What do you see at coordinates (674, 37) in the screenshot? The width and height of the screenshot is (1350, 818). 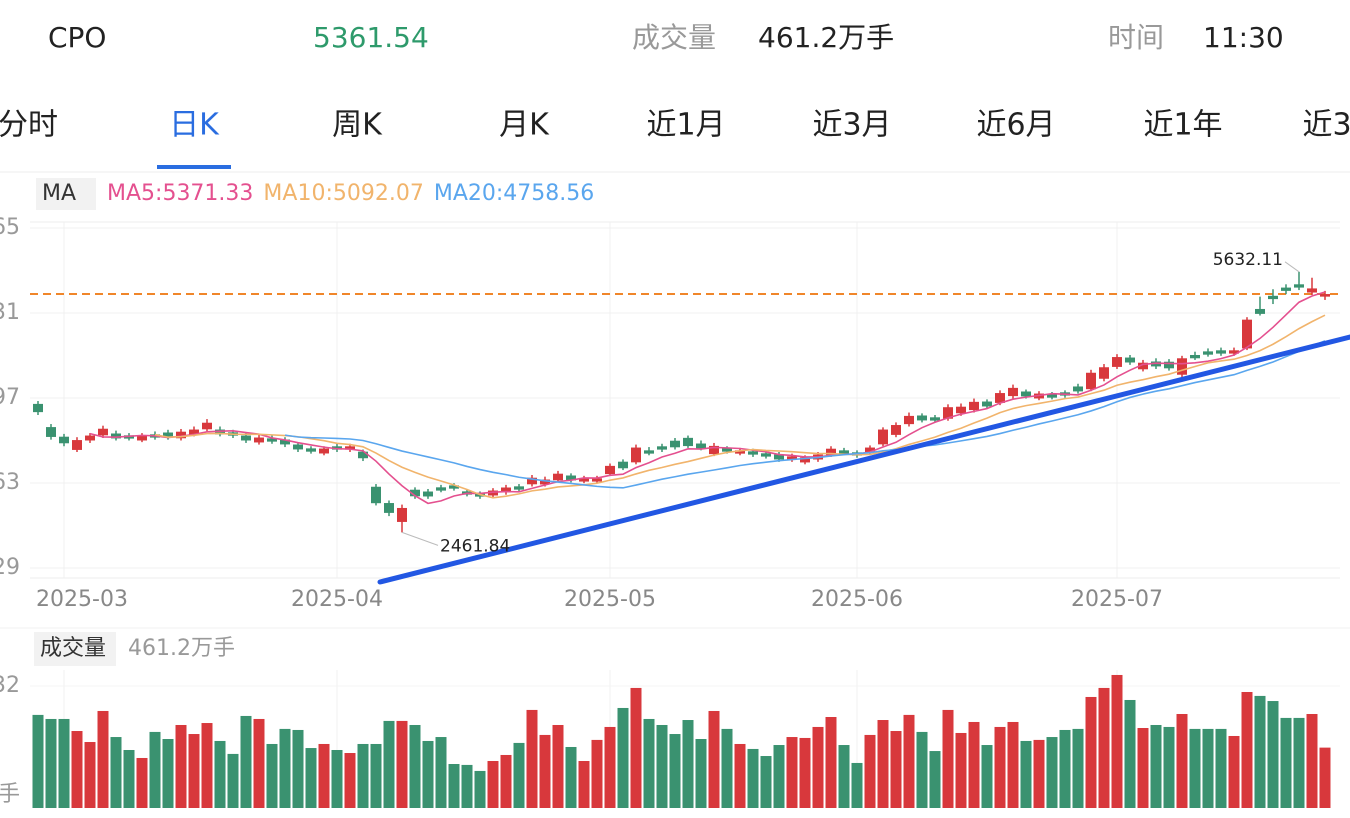 I see `volume-label: 成交量` at bounding box center [674, 37].